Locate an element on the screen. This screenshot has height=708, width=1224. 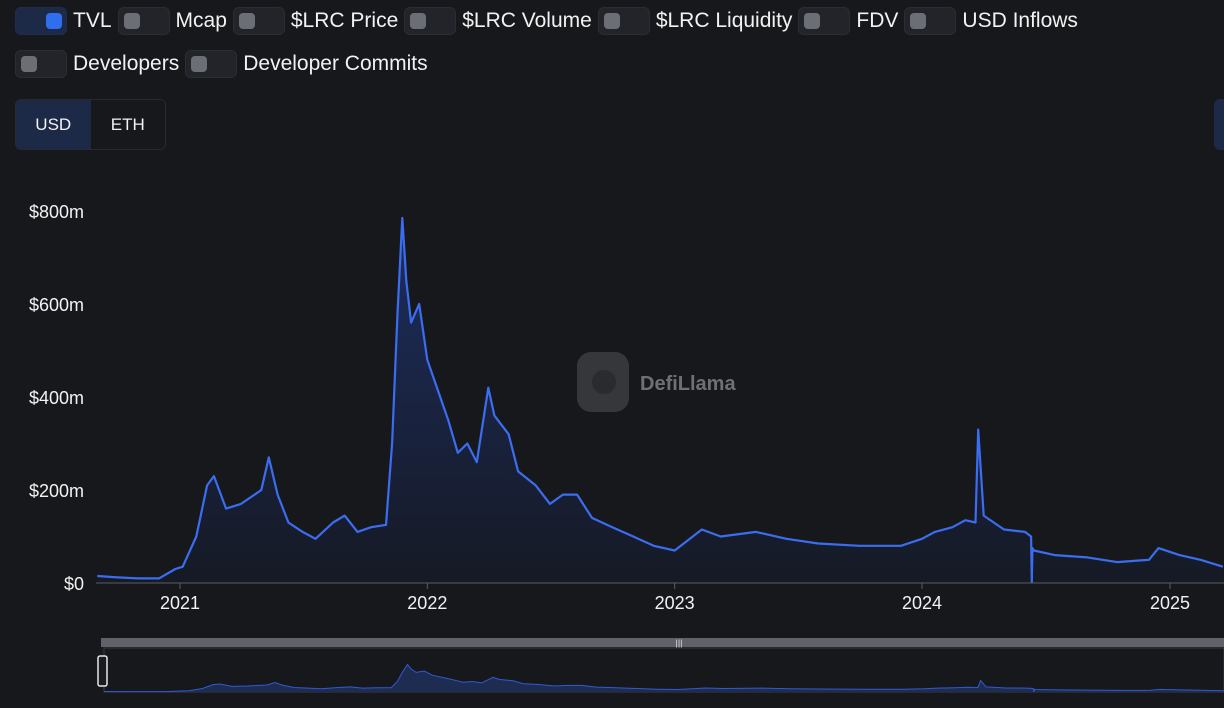
toggle-tvl: TVL is located at coordinates (63, 21).